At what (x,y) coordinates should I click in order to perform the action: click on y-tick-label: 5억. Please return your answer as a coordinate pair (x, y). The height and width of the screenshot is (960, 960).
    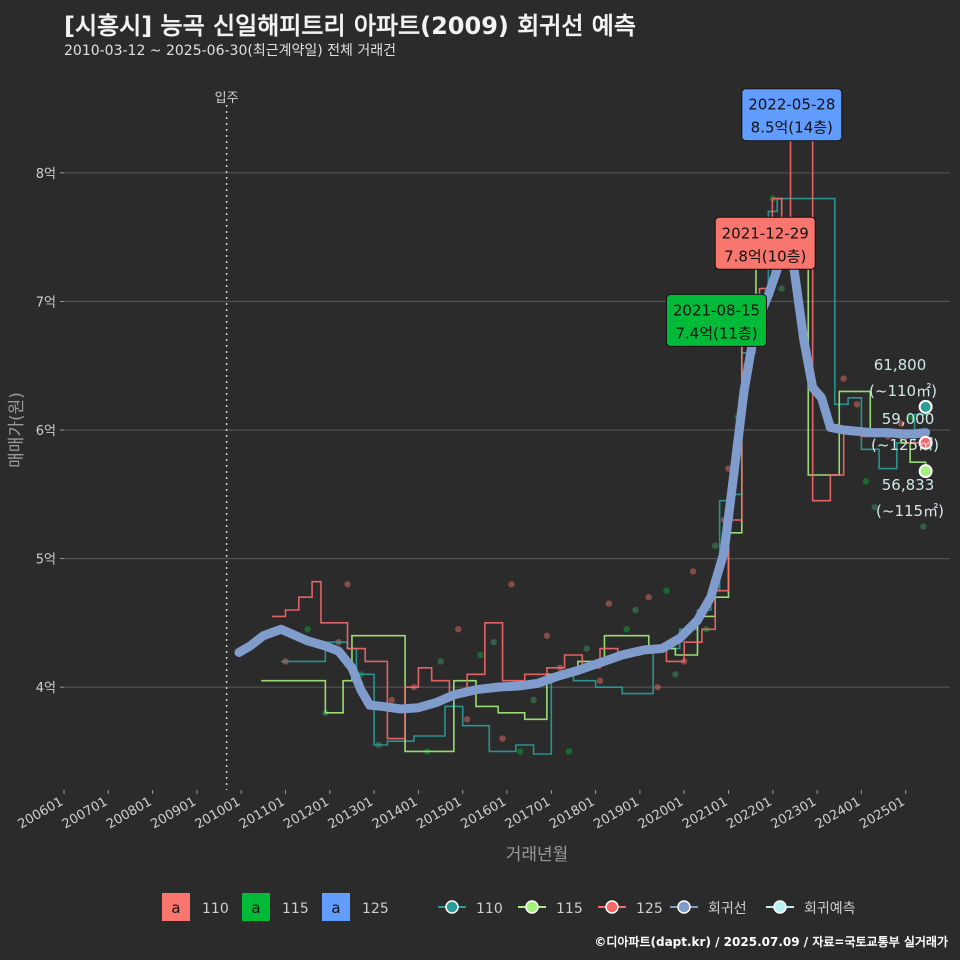
    Looking at the image, I should click on (46, 560).